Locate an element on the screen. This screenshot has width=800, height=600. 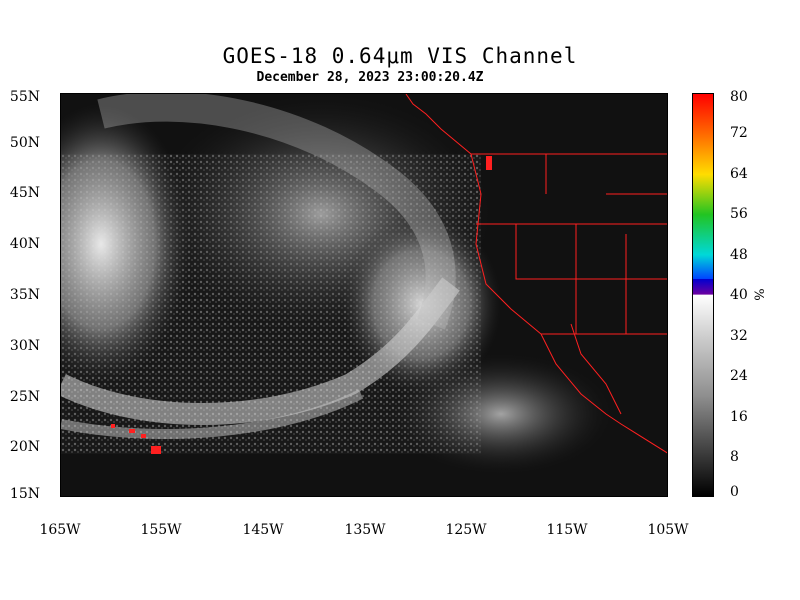
lat-label-55n: 55N is located at coordinates (24, 97).